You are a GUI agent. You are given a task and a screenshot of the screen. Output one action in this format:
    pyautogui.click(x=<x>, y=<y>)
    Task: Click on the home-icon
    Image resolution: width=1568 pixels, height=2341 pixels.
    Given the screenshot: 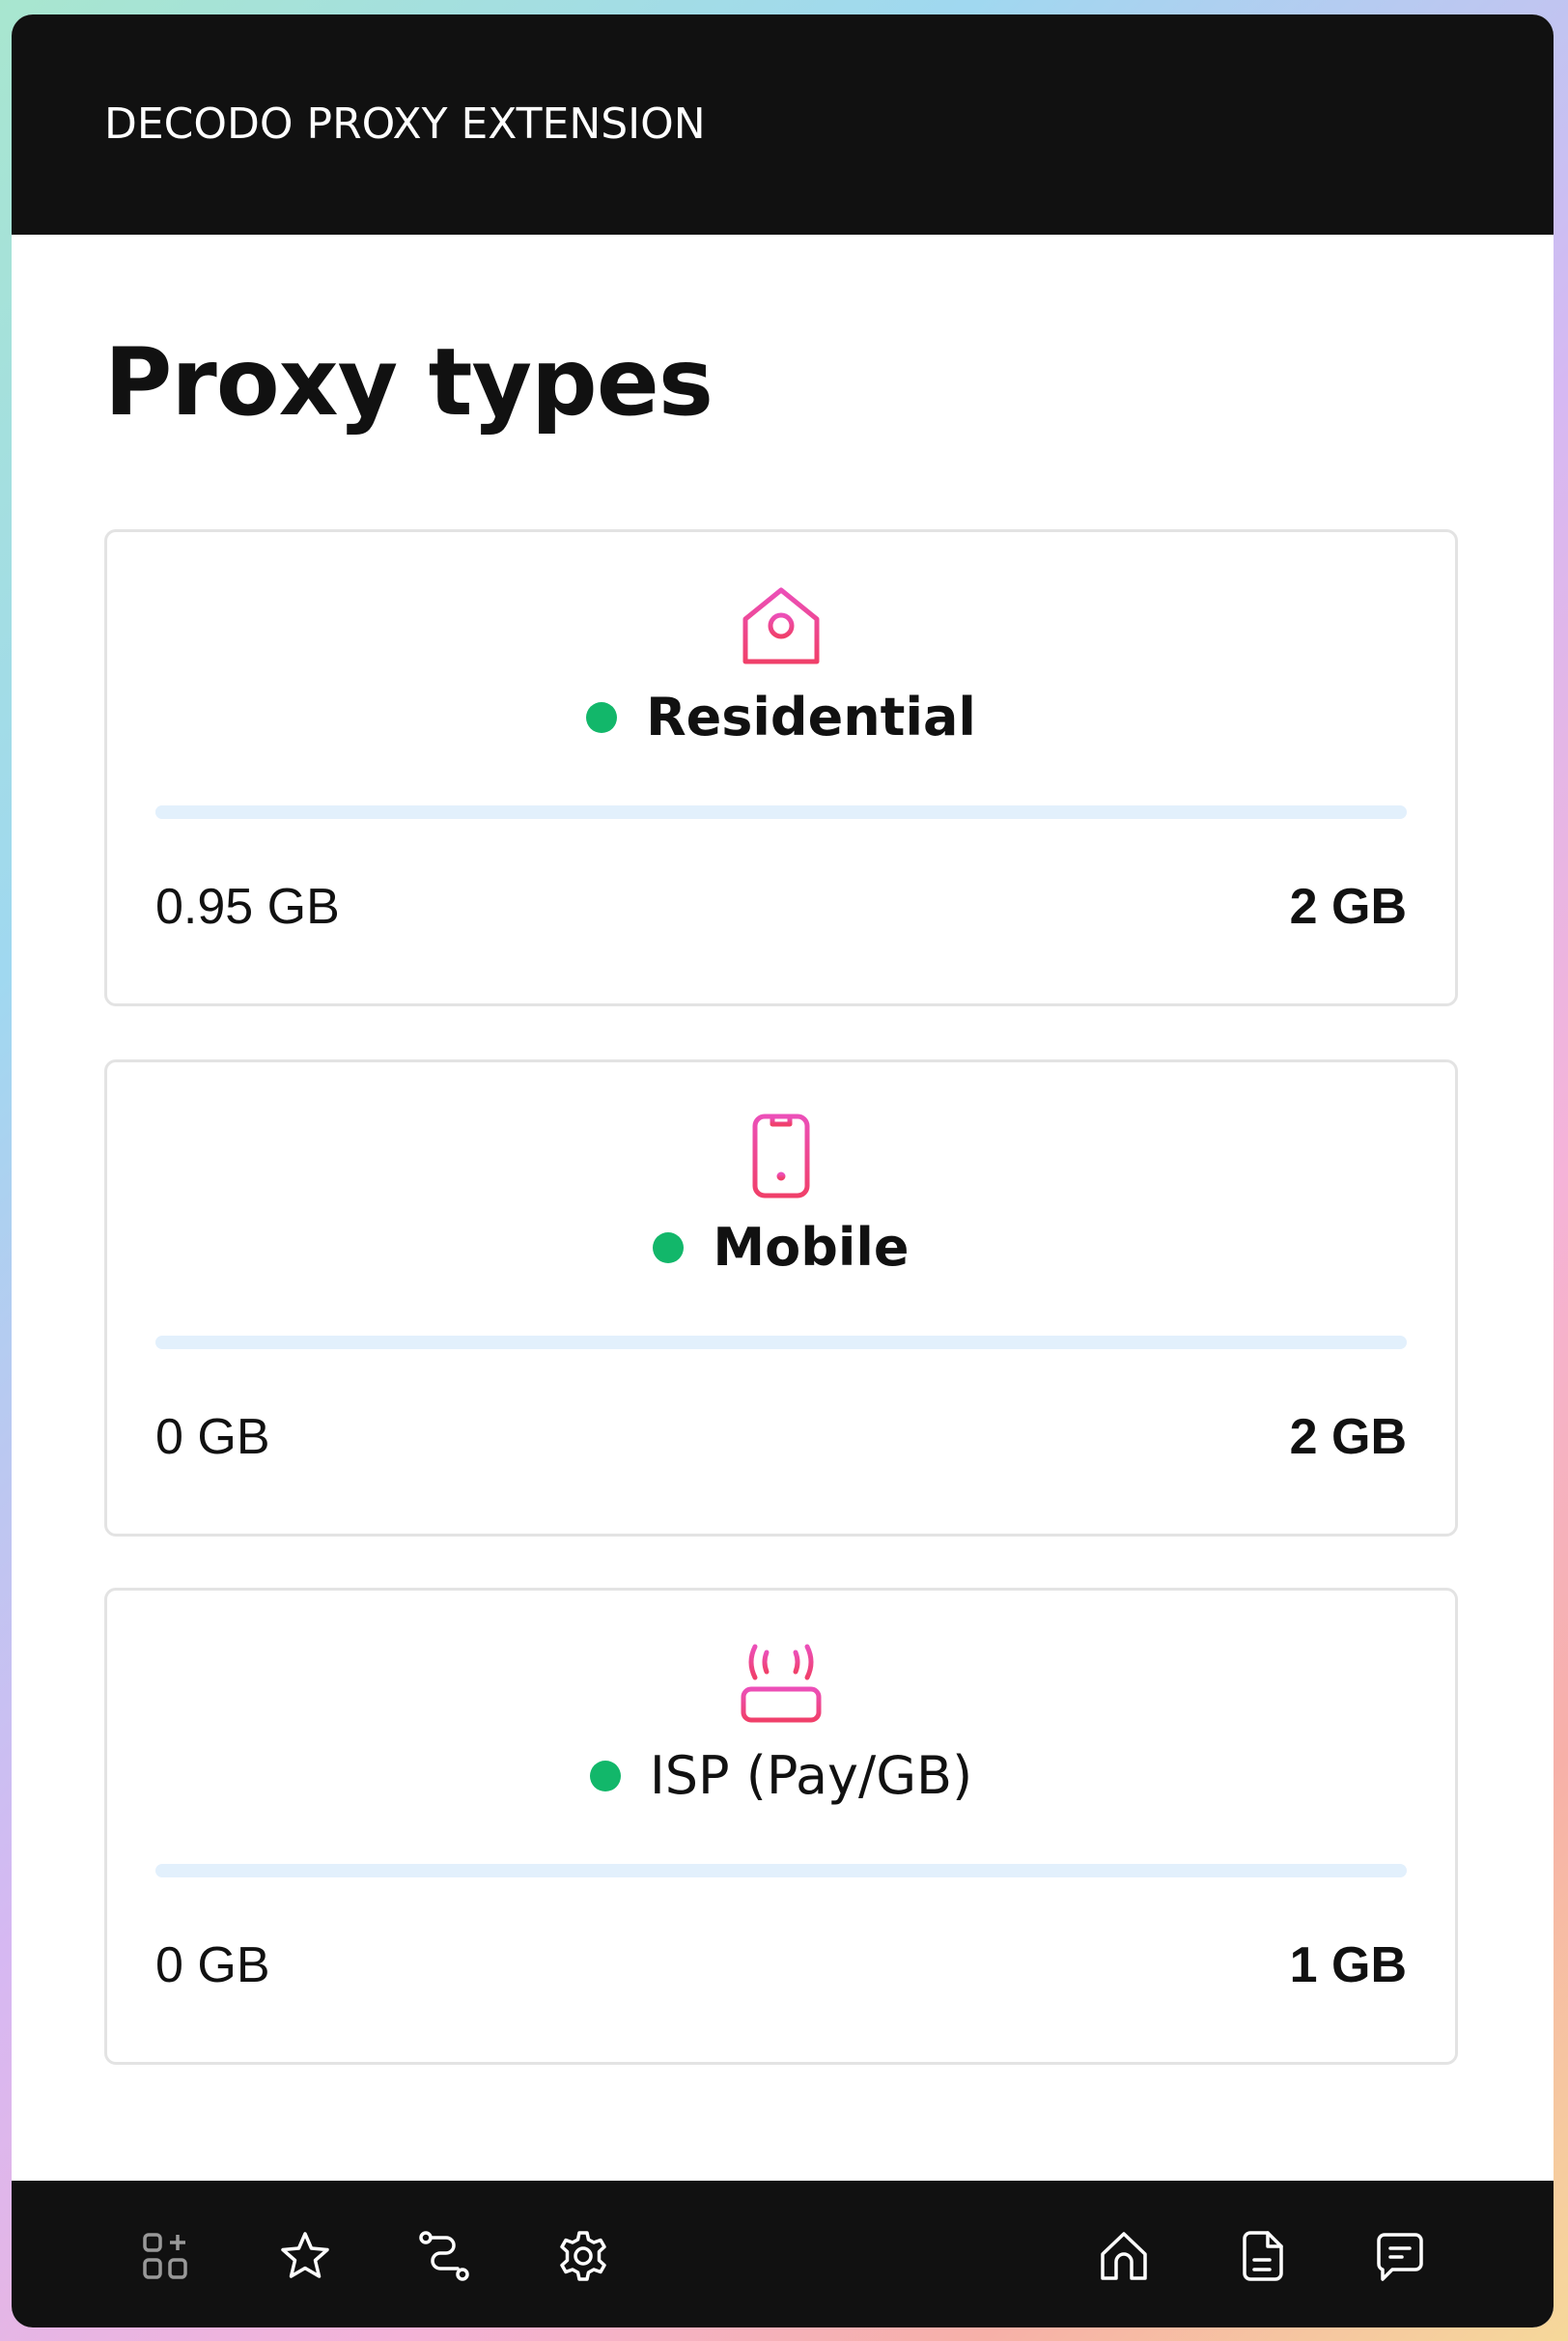 What is the action you would take?
    pyautogui.click(x=1124, y=2256)
    